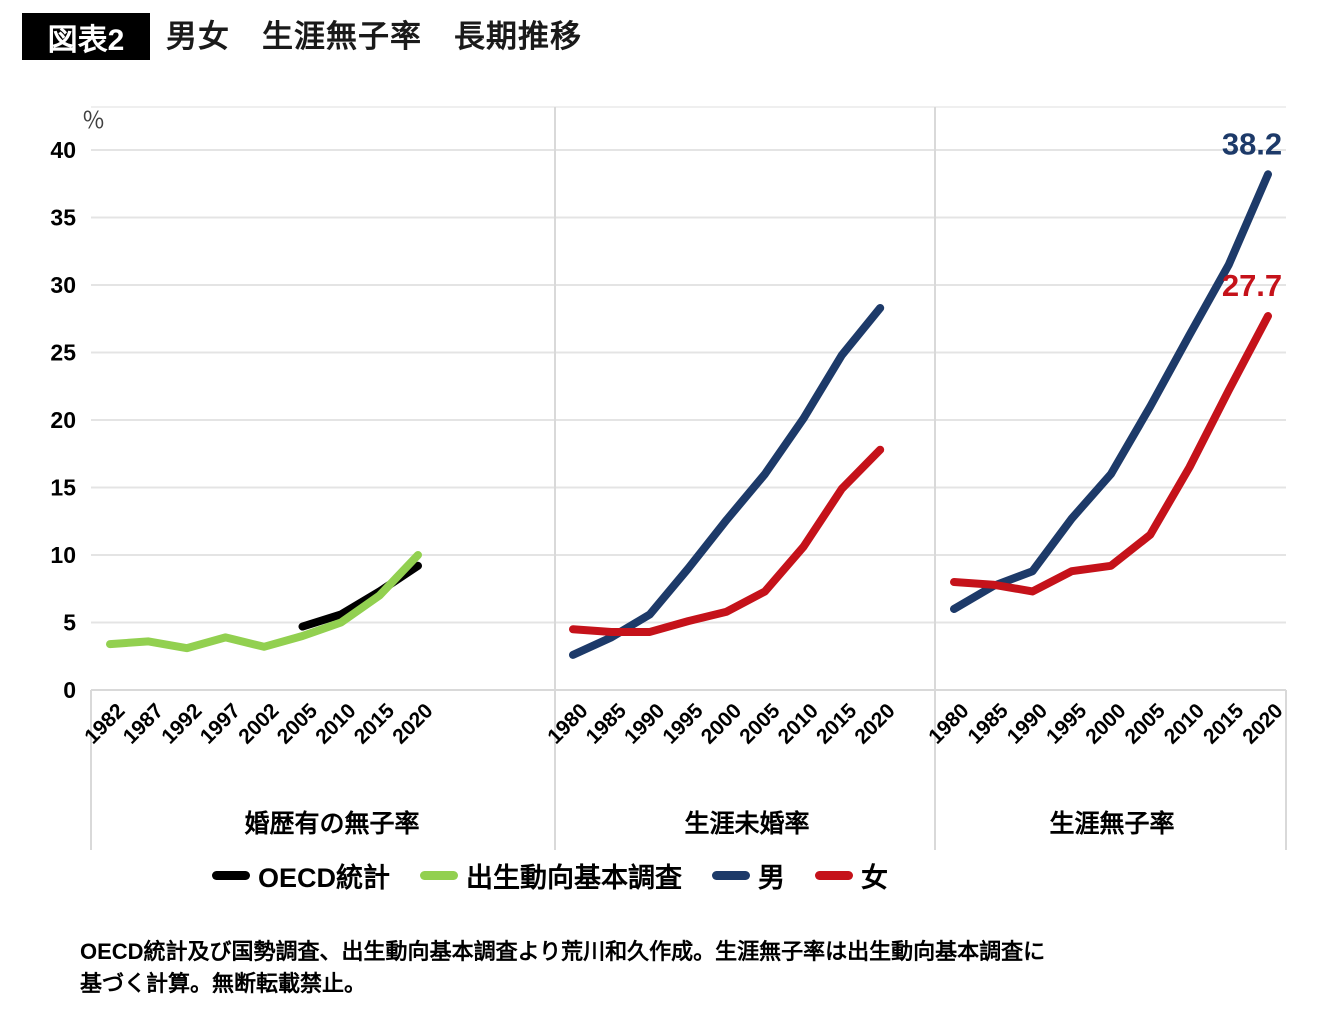 The height and width of the screenshot is (1017, 1340). What do you see at coordinates (1111, 823) in the screenshot?
I see `panel-label: 生涯無子率` at bounding box center [1111, 823].